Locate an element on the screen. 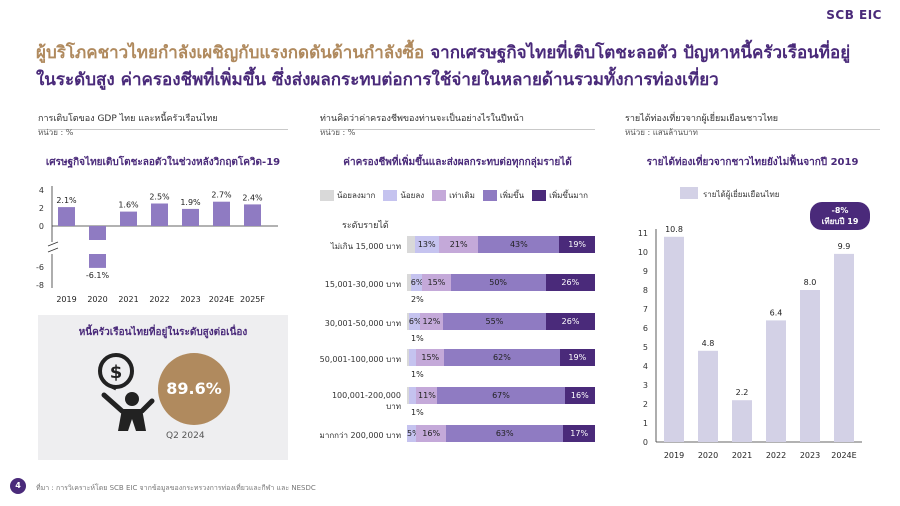 Image resolution: width=900 pixels, height=506 pixels. tourism-legend-swatch is located at coordinates (689, 193).